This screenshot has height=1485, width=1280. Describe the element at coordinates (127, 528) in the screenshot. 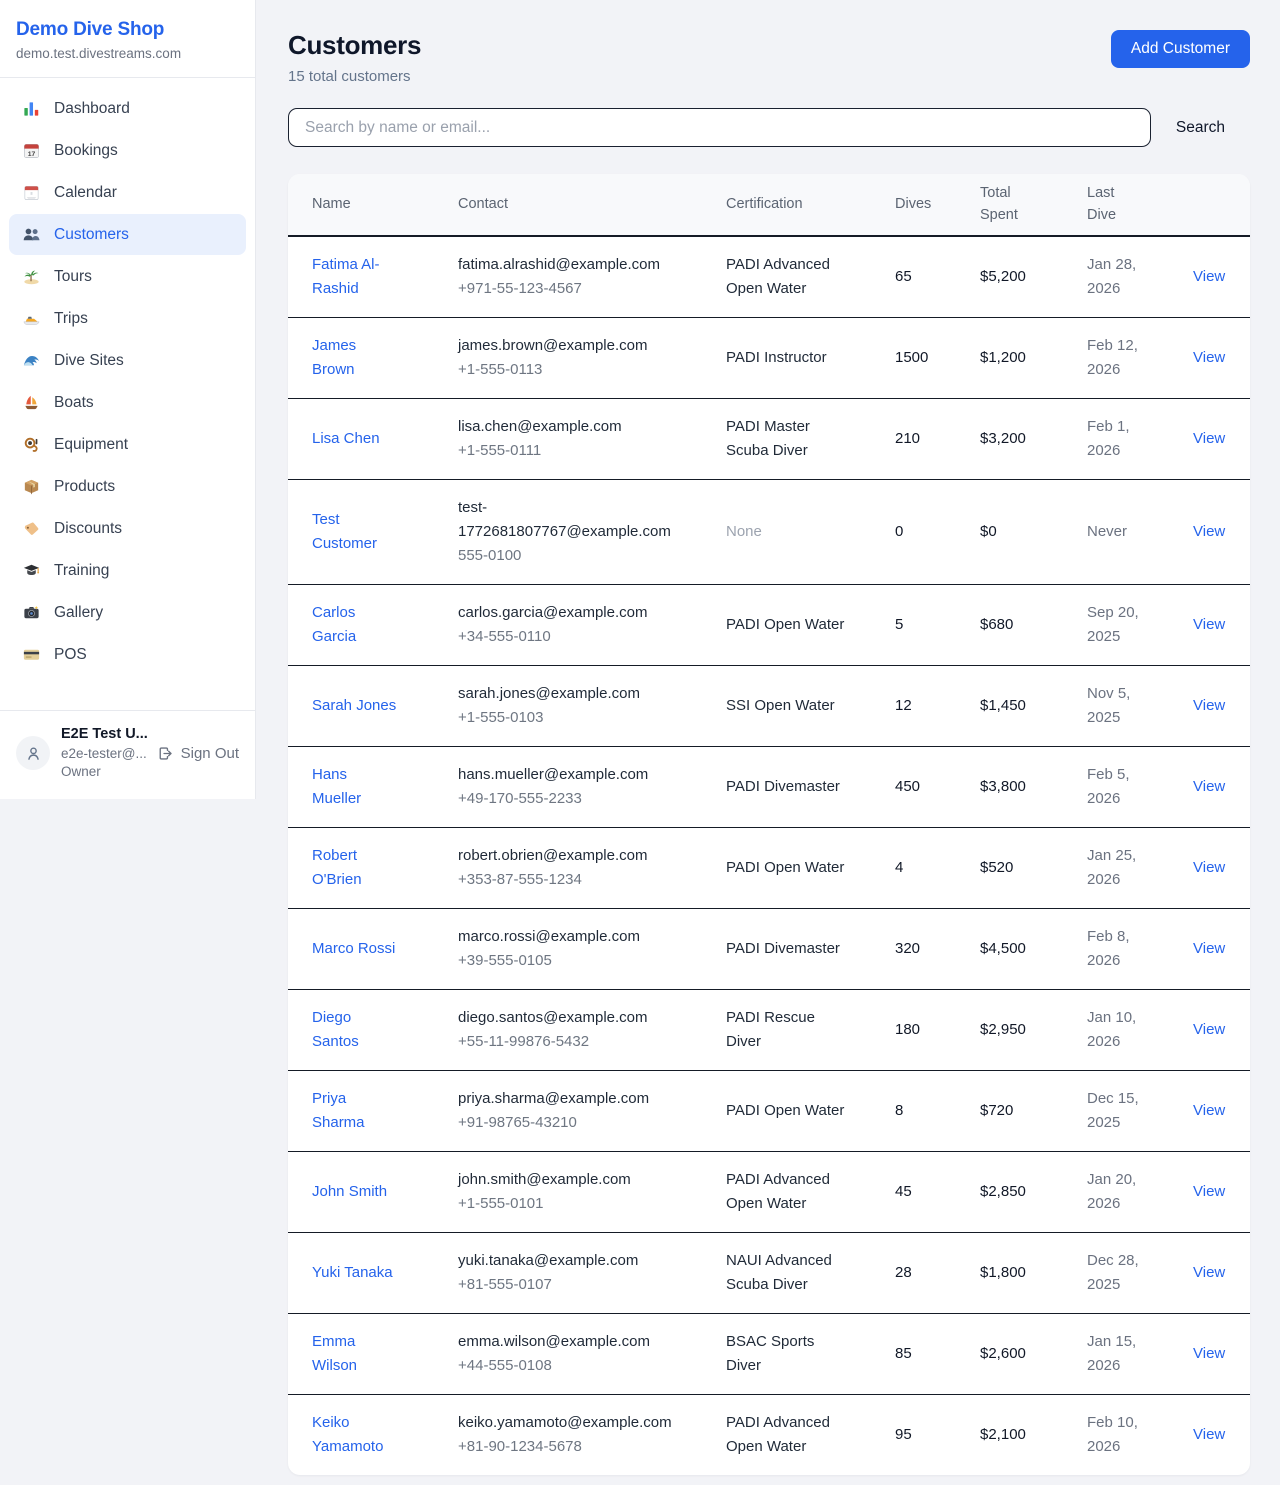

I see `sidebar-item-discounts: Discounts` at that location.